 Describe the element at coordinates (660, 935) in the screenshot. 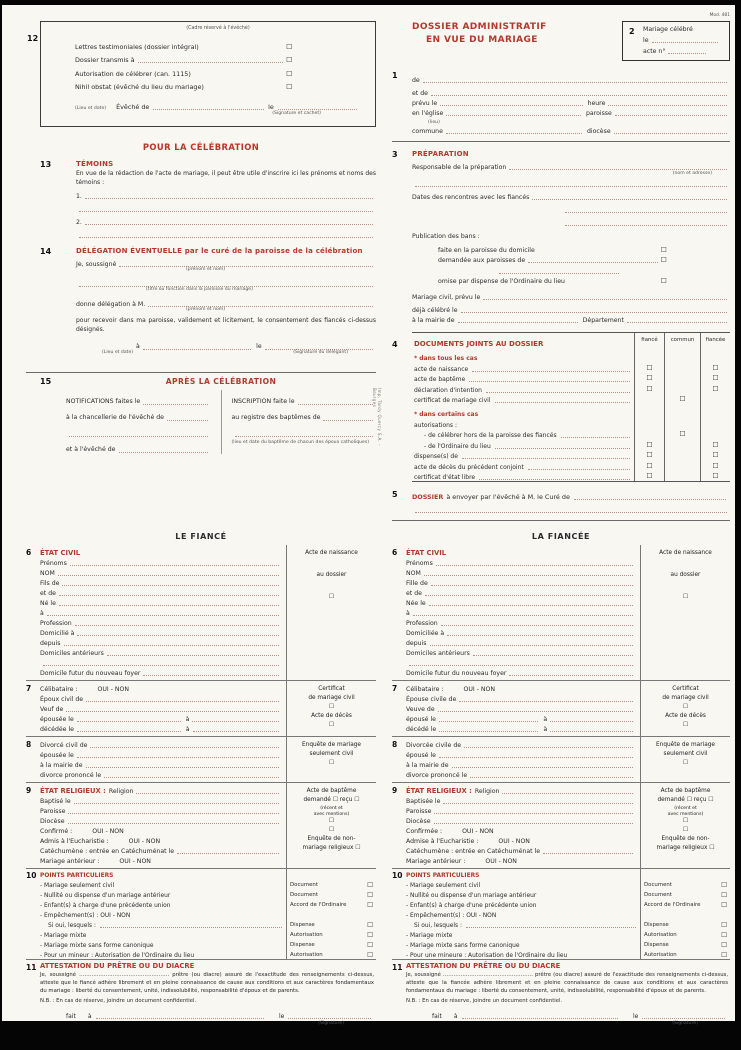

I see `right-label: Autorisation` at that location.